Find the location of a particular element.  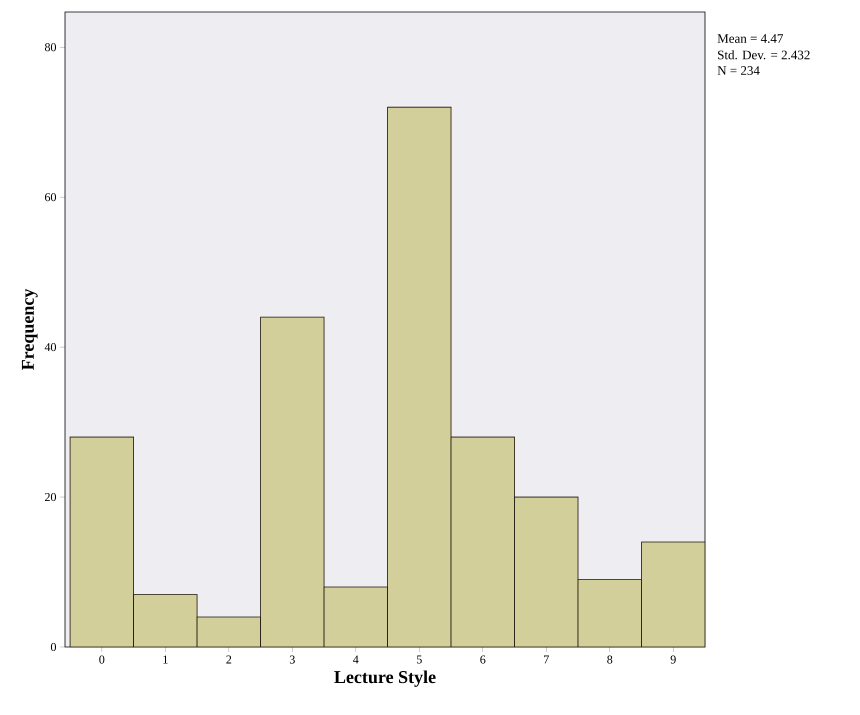

x-tick-label: 7 is located at coordinates (546, 660).